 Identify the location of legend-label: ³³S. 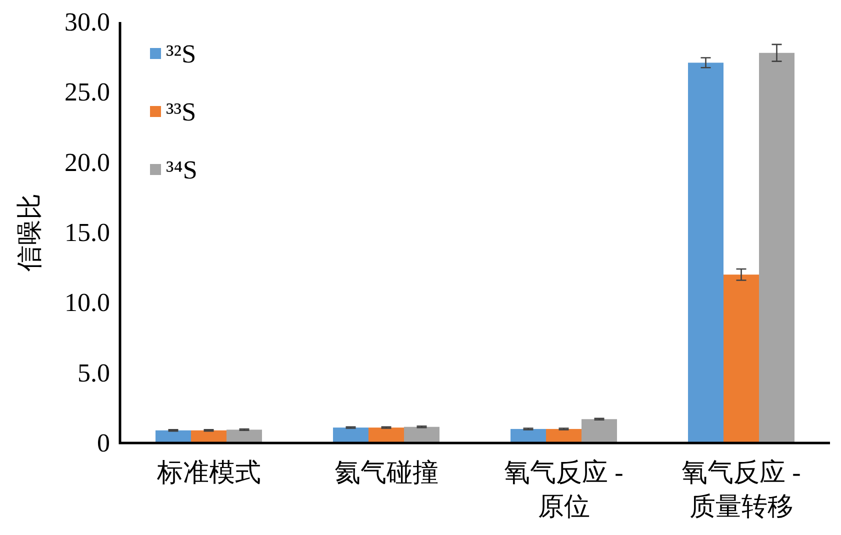
(181, 112).